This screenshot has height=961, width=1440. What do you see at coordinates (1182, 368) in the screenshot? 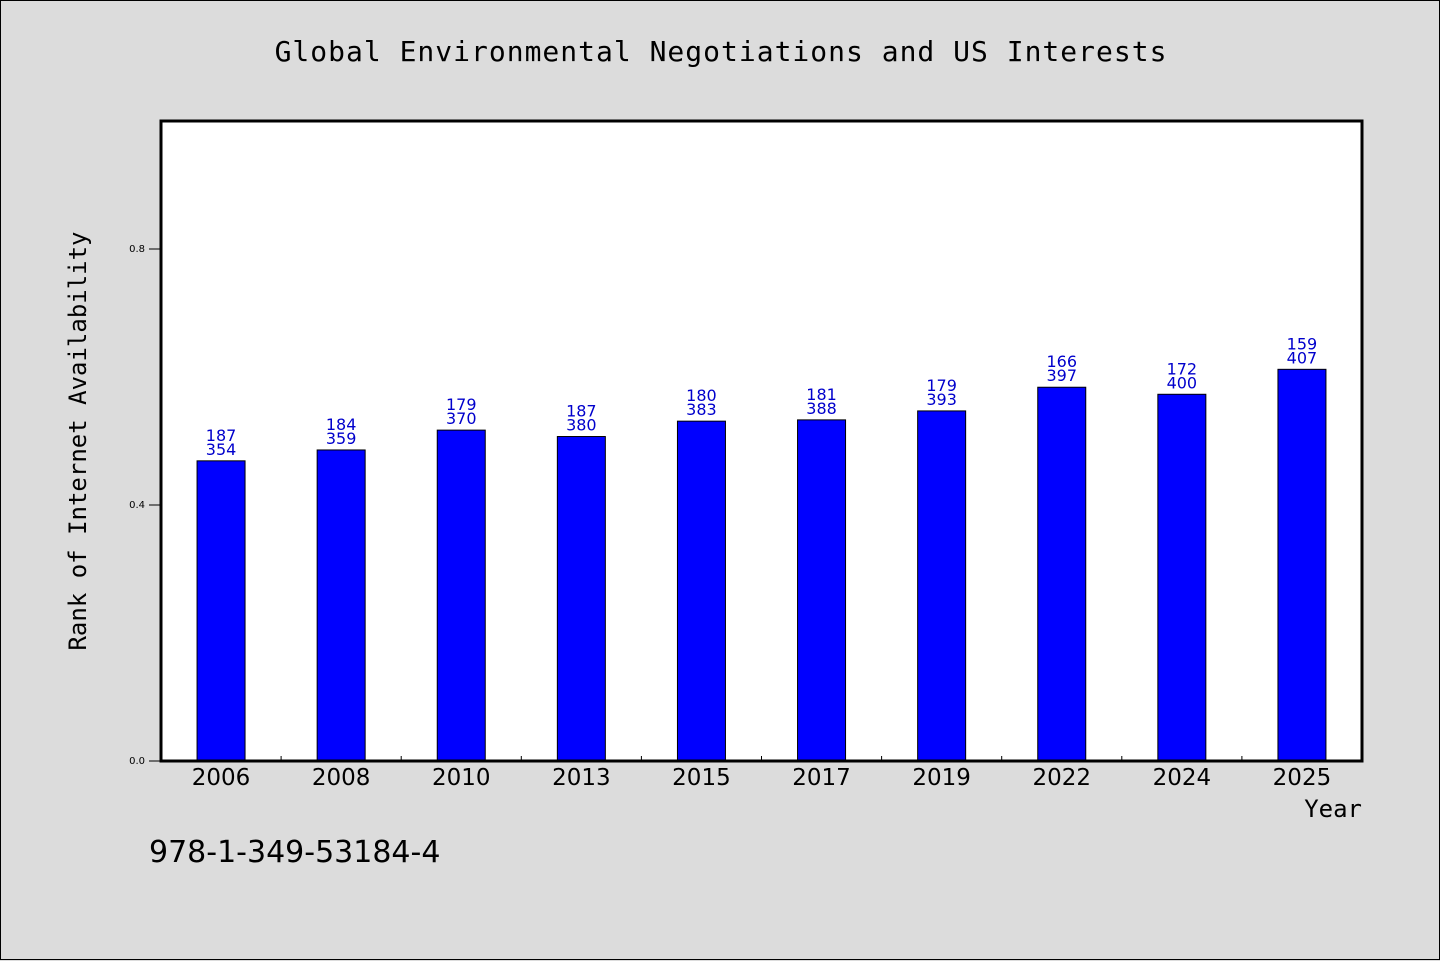
I see `bar-rank-label: 172` at bounding box center [1182, 368].